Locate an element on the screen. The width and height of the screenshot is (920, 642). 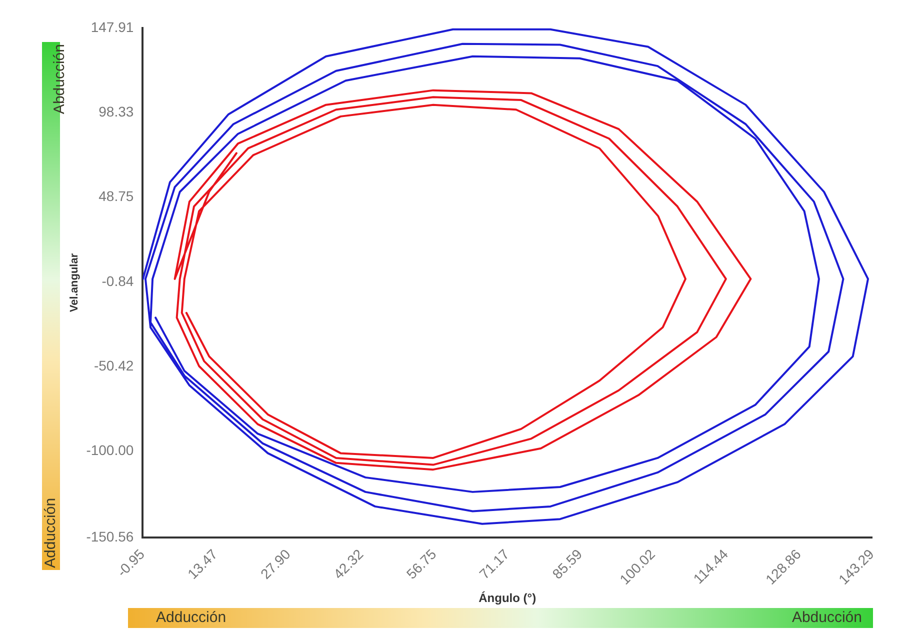
y-tick-label: 48.75 is located at coordinates (116, 196).